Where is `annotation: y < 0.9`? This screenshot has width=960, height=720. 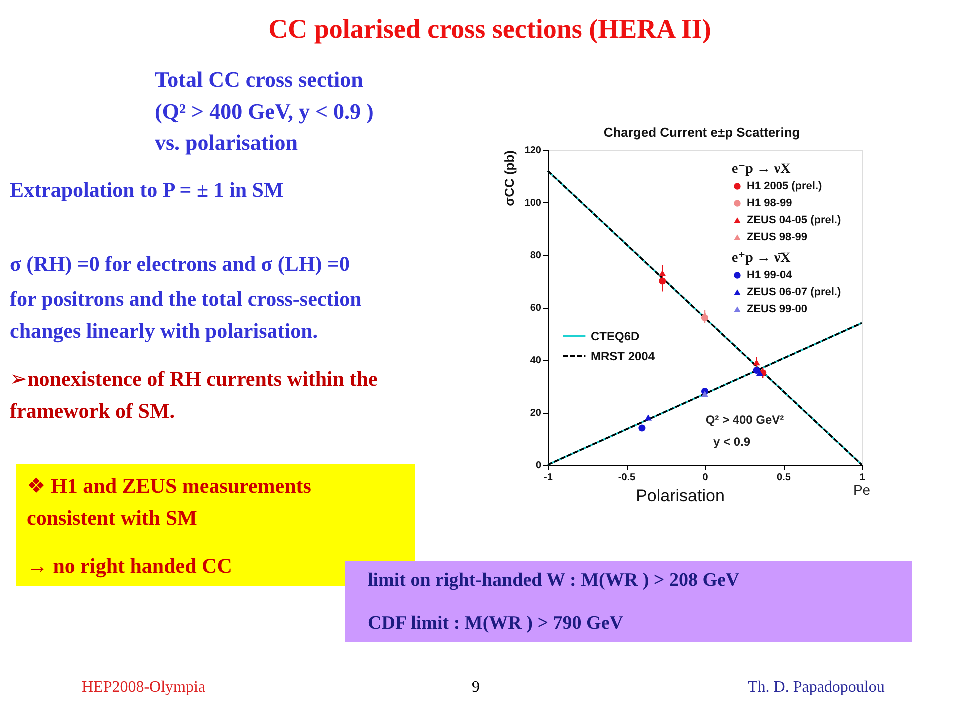
annotation: y < 0.9 is located at coordinates (732, 442).